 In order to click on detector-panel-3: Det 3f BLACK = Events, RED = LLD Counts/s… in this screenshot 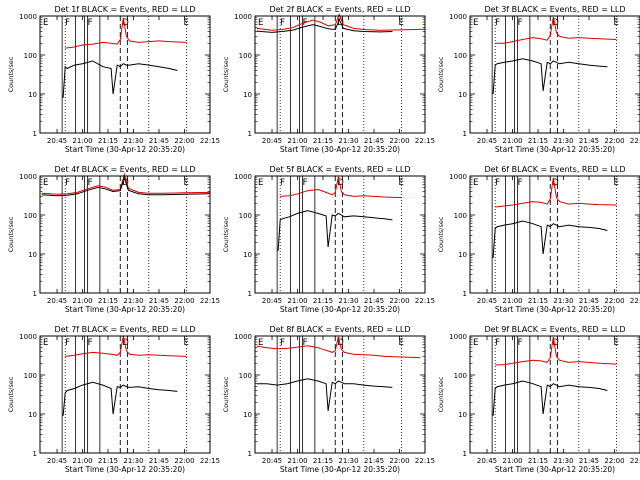, I will do `click(538, 79)`.